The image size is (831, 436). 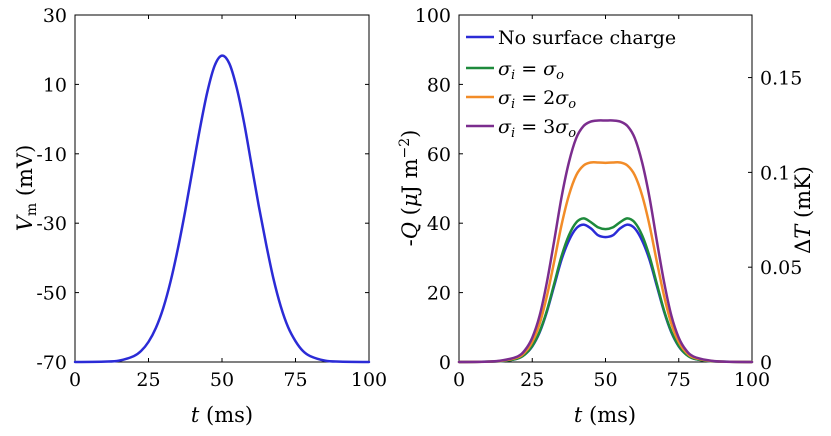 I want to click on left-y-axis-label: Vm (mV), so click(x=26, y=188).